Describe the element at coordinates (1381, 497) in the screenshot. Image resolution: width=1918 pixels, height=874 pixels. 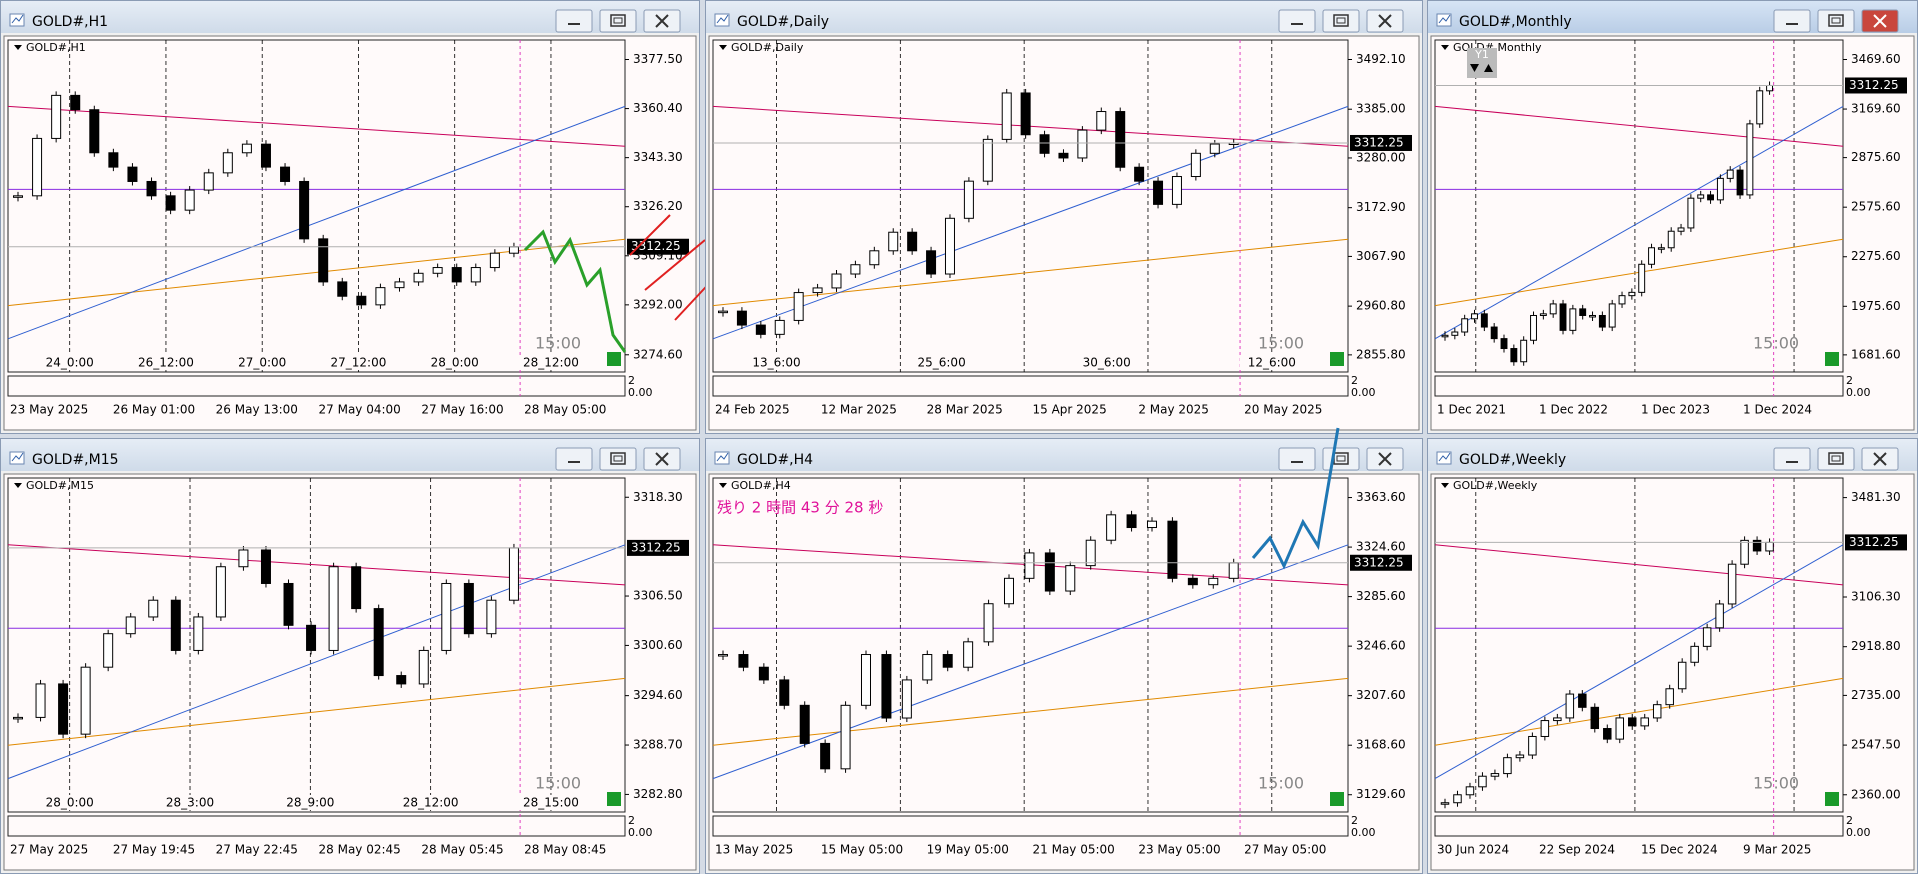
I see `y-tick-label: 3363.60` at that location.